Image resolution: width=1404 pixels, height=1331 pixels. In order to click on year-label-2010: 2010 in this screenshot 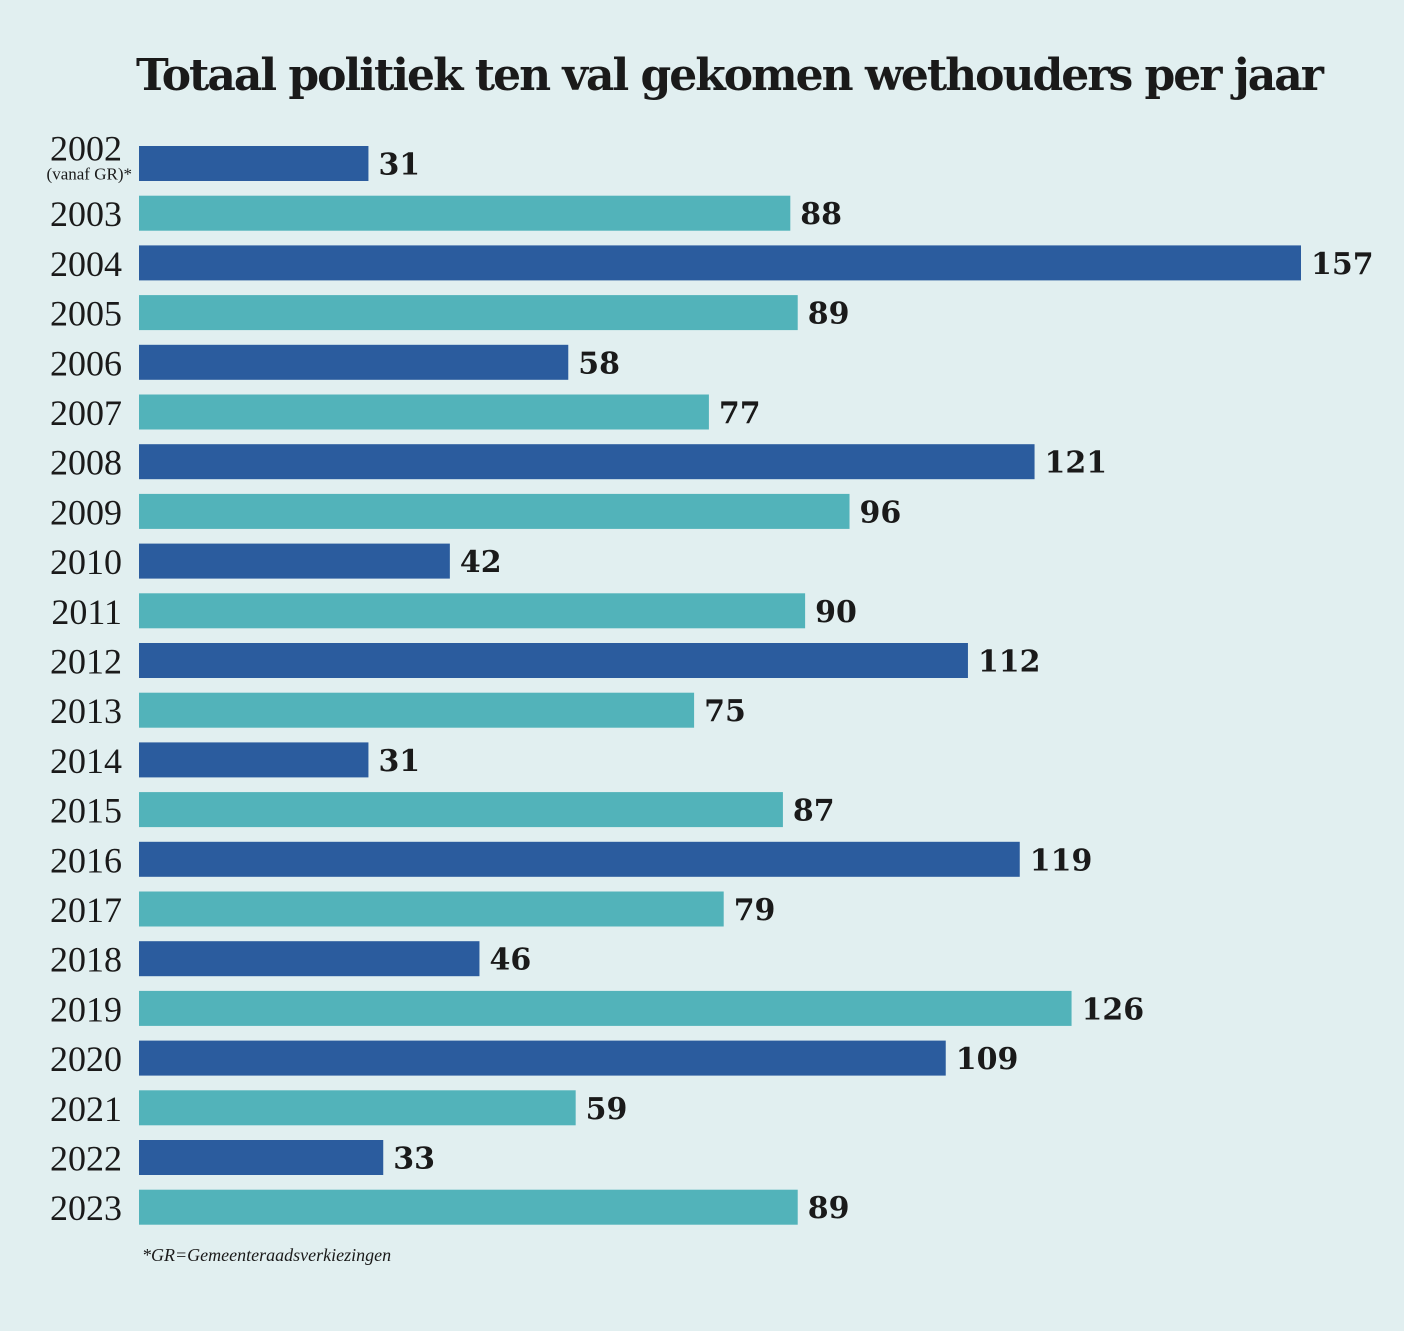, I will do `click(86, 562)`.